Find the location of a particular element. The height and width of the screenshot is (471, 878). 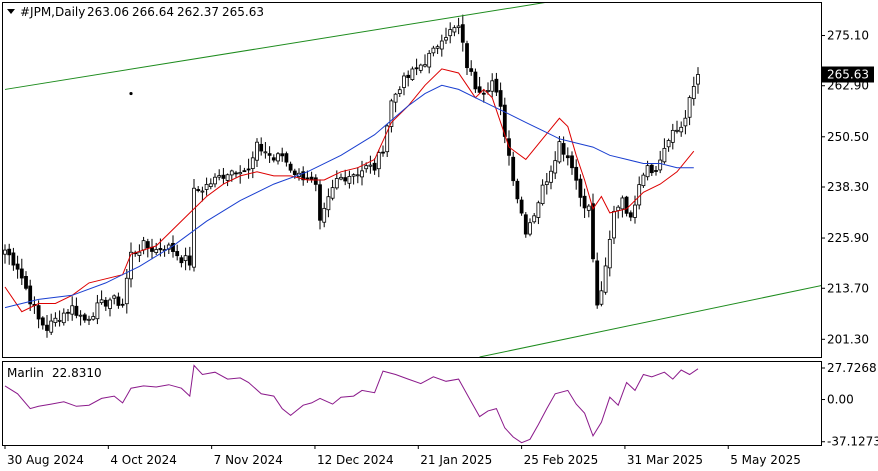

price-axis-label: 250.50 is located at coordinates (848, 137).